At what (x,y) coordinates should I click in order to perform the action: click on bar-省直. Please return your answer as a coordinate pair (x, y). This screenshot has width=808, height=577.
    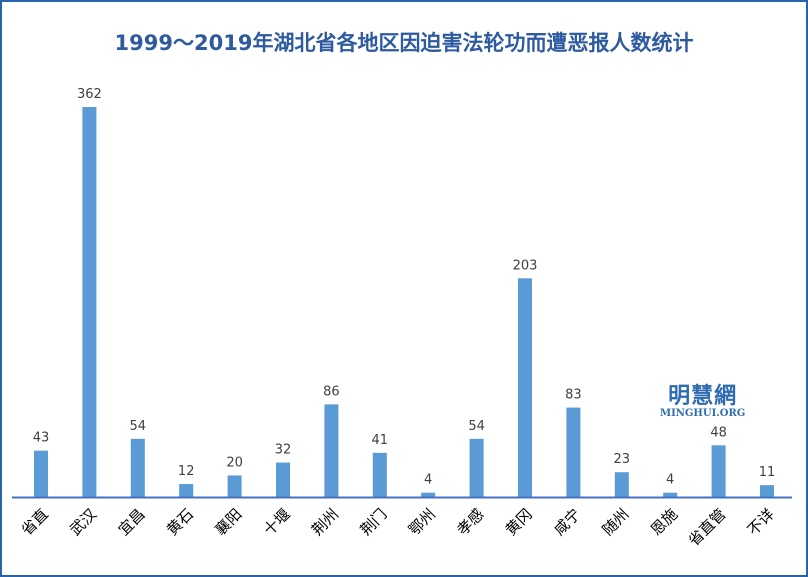
    Looking at the image, I should click on (41, 473).